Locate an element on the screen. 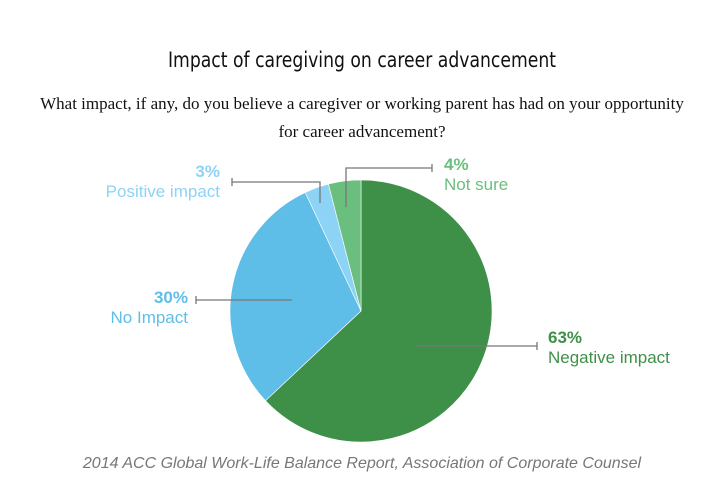 This screenshot has height=492, width=724. pct-not-sure: 4% is located at coordinates (456, 164).